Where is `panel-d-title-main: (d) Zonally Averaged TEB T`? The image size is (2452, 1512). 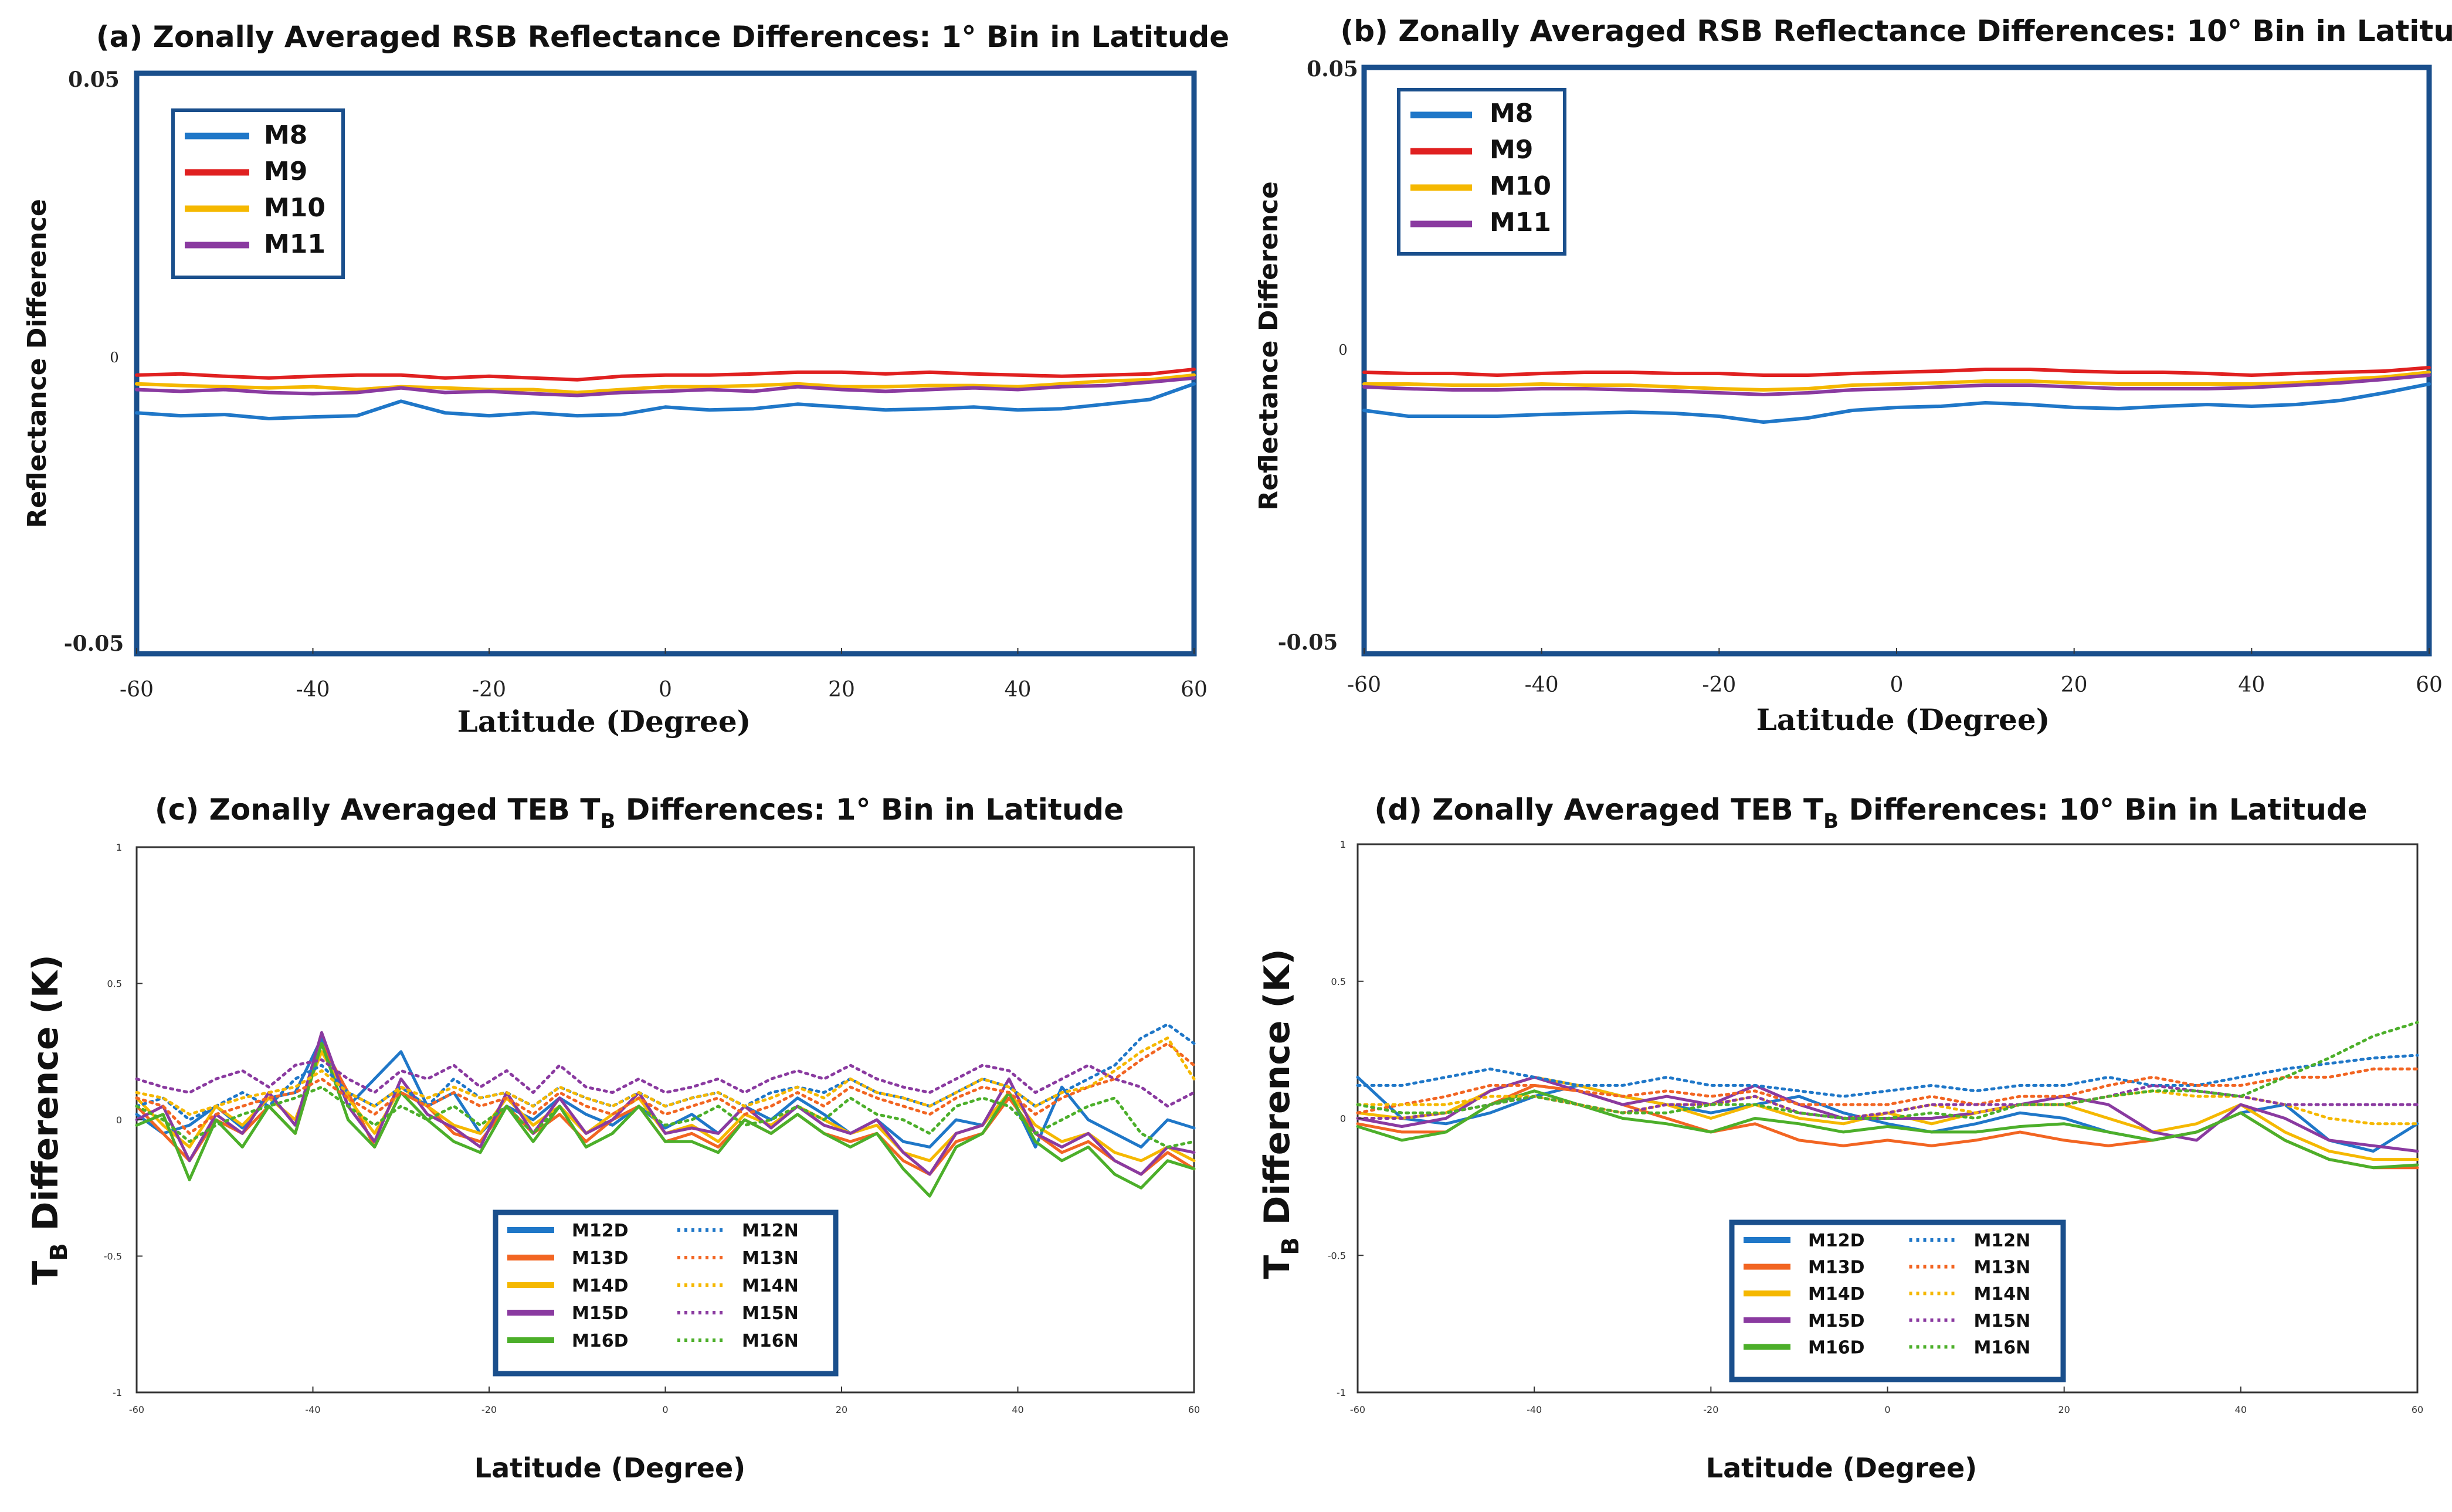
panel-d-title-main: (d) Zonally Averaged TEB T is located at coordinates (1598, 810).